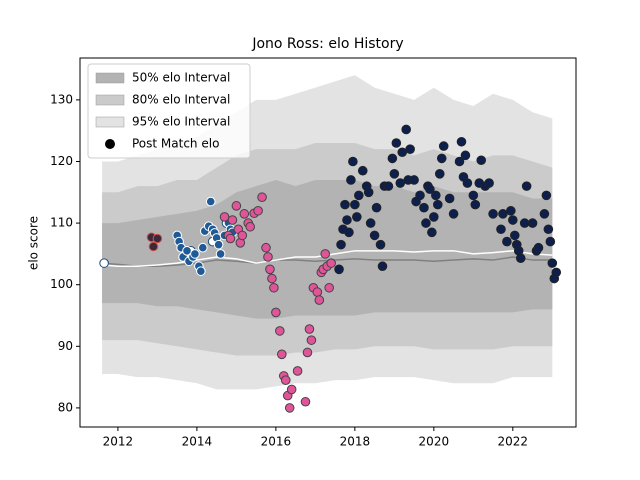  I want to click on y-tick-label: 80, so click(65, 407).